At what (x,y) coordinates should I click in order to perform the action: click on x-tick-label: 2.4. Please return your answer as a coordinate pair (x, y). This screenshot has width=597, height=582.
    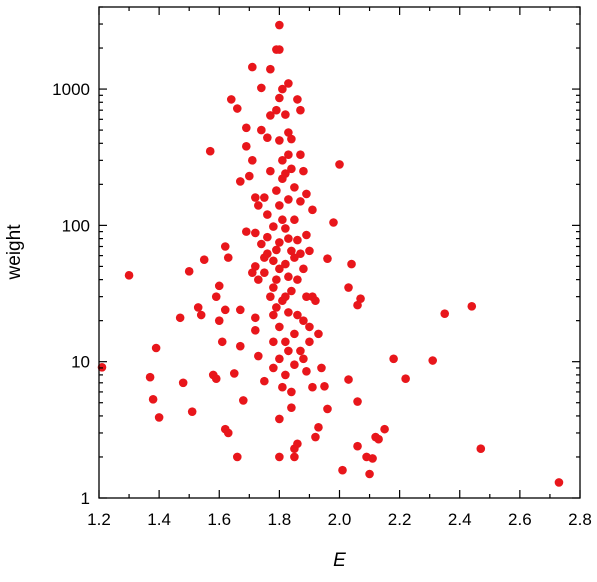
    Looking at the image, I should click on (460, 519).